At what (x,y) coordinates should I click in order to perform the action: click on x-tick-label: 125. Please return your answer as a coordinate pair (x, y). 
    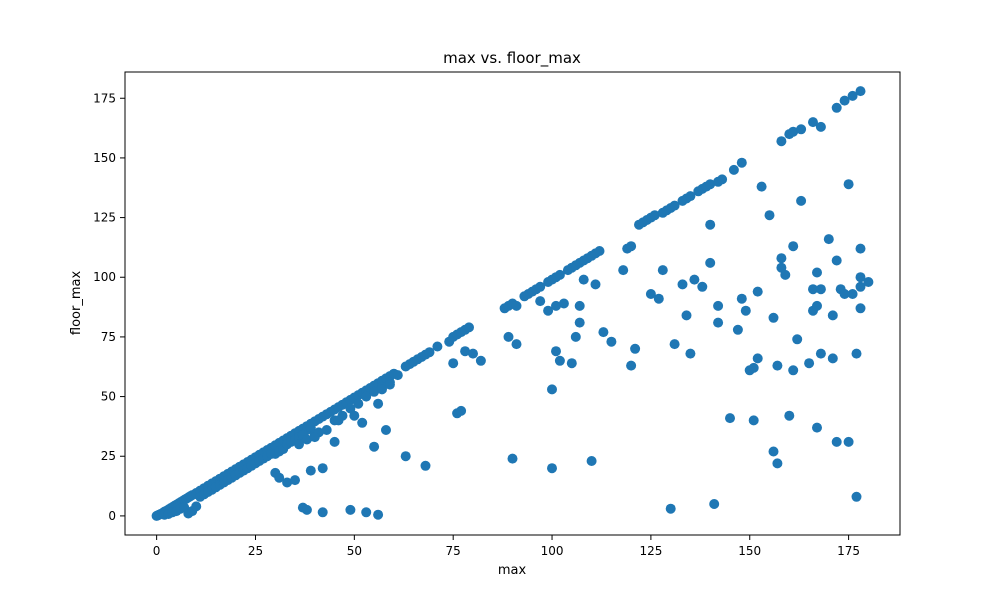
    Looking at the image, I should click on (650, 551).